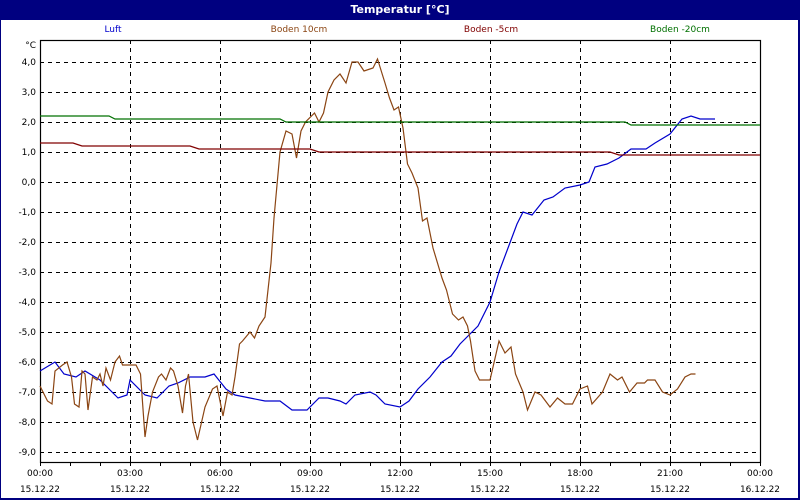 The width and height of the screenshot is (800, 500). I want to click on y-tick-label: -9,0, so click(27, 453).